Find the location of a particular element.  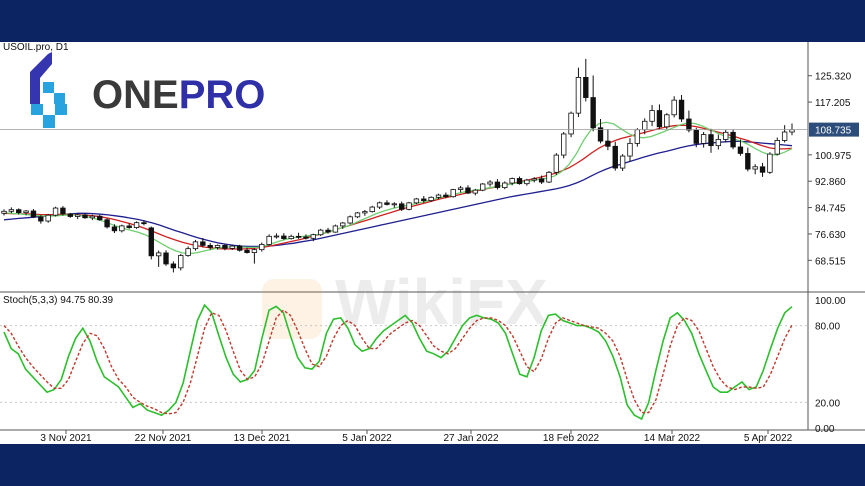

price-tick-label: 100.975 is located at coordinates (833, 156).